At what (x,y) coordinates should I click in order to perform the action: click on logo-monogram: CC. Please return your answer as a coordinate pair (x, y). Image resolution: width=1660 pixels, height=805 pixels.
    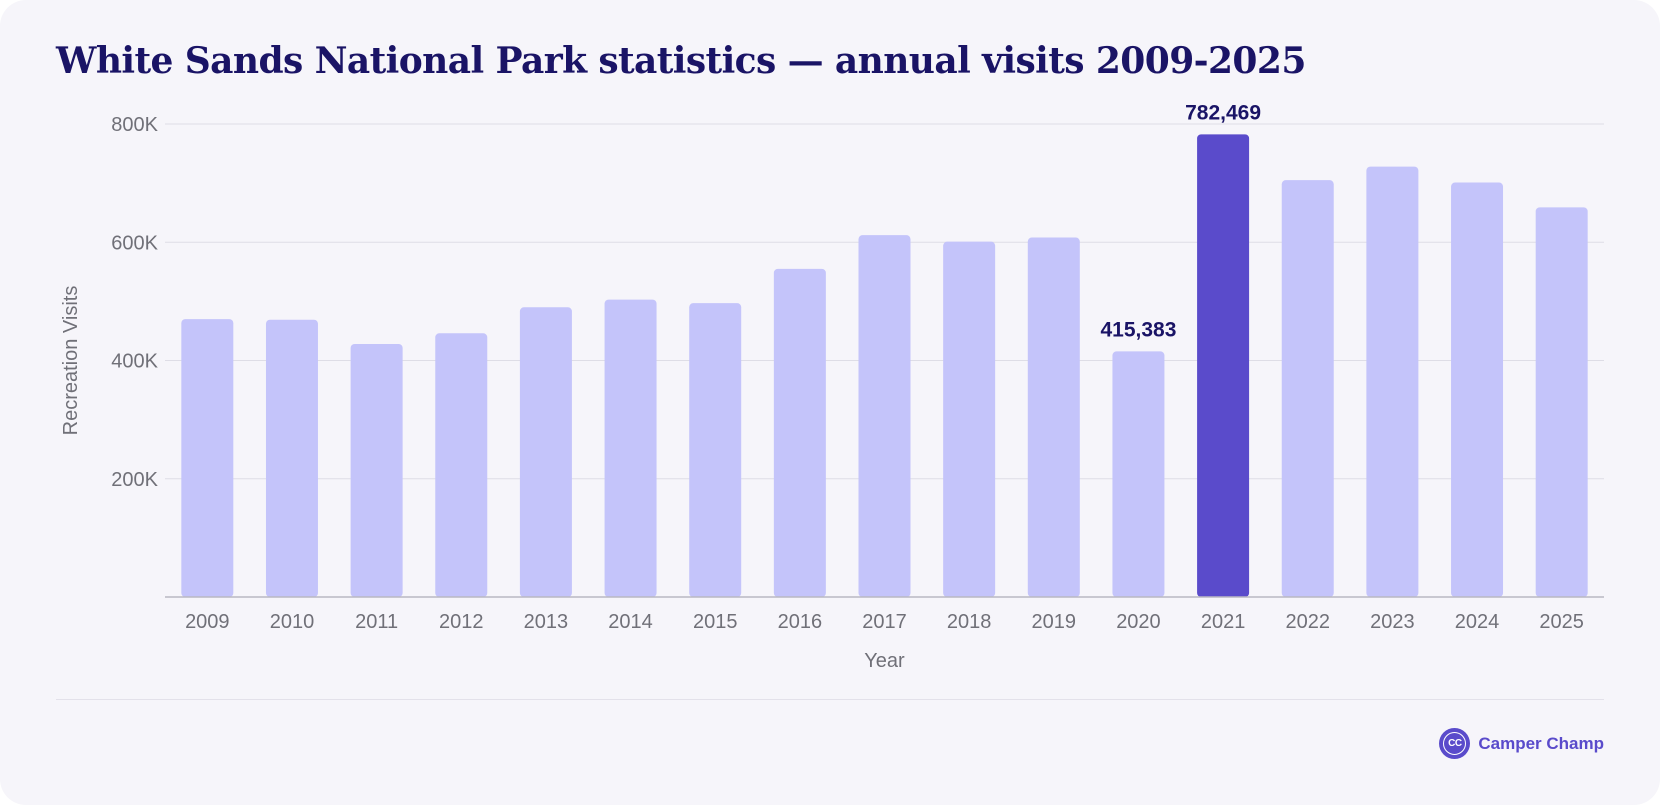
    Looking at the image, I should click on (1455, 743).